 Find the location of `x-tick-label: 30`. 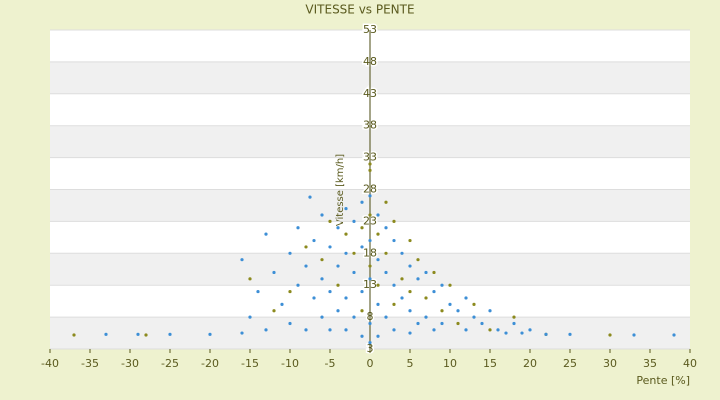

x-tick-label: 30 is located at coordinates (610, 363).